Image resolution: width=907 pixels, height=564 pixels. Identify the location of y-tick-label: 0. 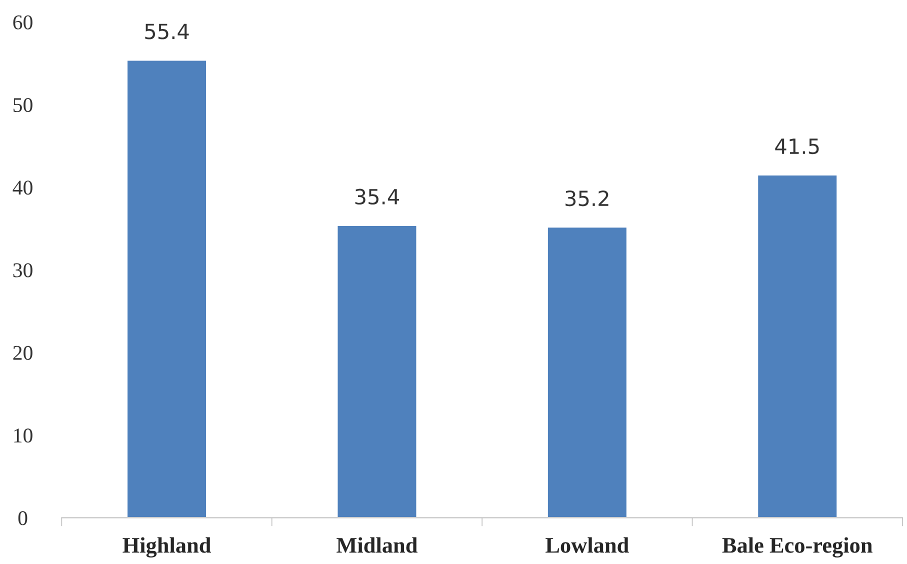
(23, 518).